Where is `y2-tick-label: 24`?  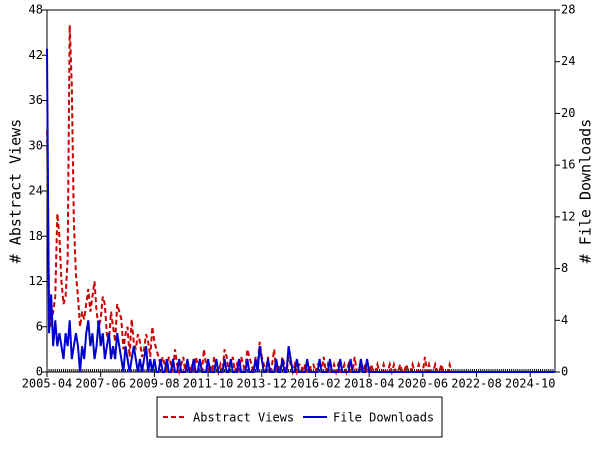
y2-tick-label: 24 is located at coordinates (568, 61).